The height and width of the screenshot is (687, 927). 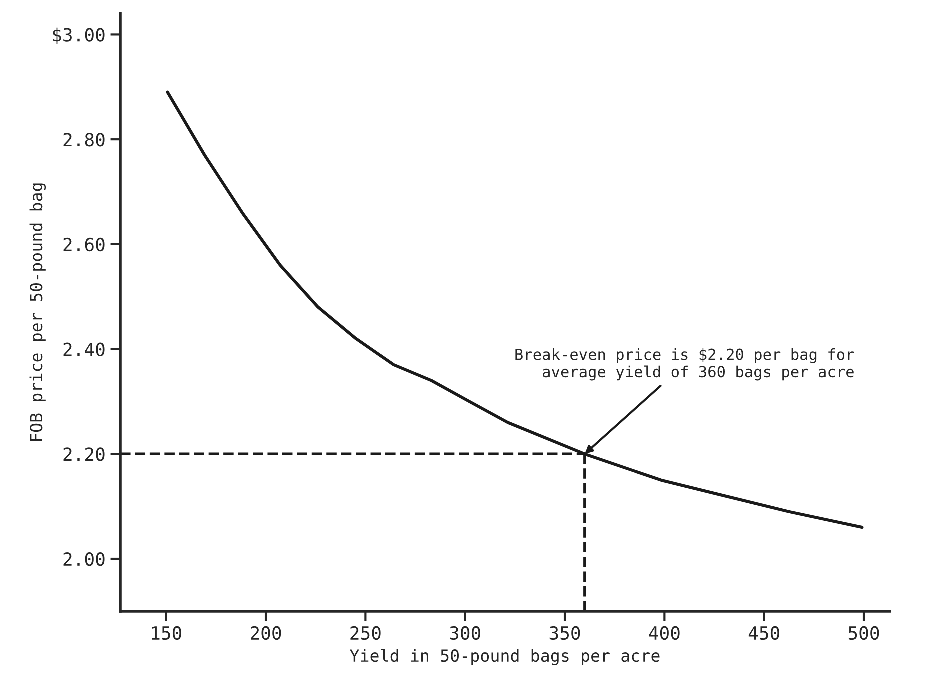 What do you see at coordinates (664, 633) in the screenshot?
I see `x-tick-label: 400` at bounding box center [664, 633].